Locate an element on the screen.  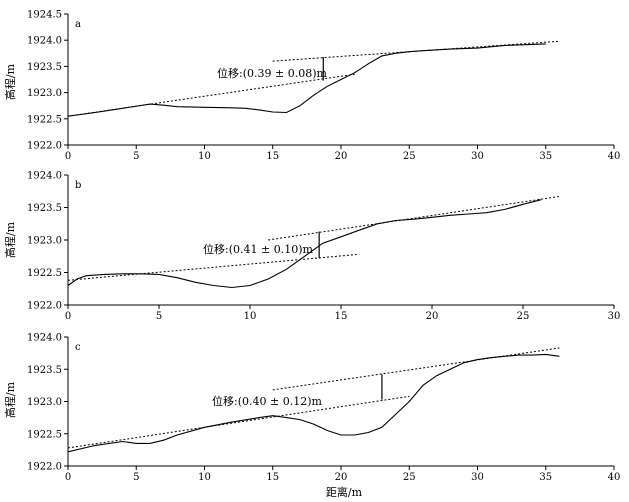
panel-c-x-tick-label: 20 is located at coordinates (341, 477).